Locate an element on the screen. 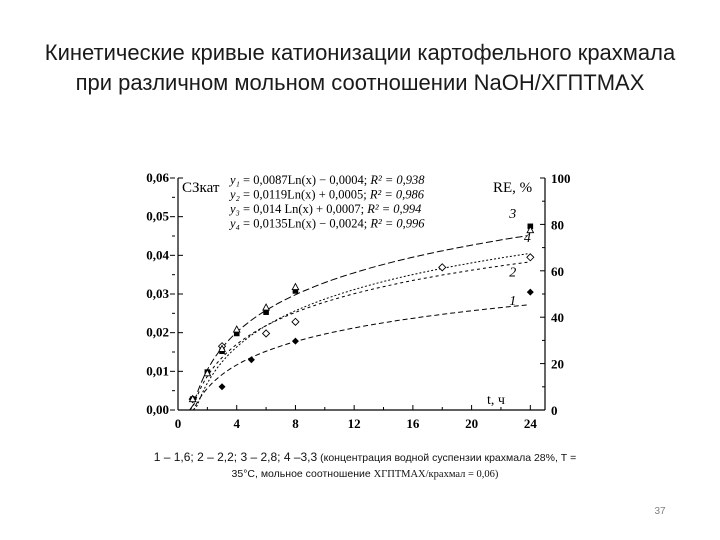 This screenshot has width=720, height=540. series-label-2: 2 is located at coordinates (512, 273).